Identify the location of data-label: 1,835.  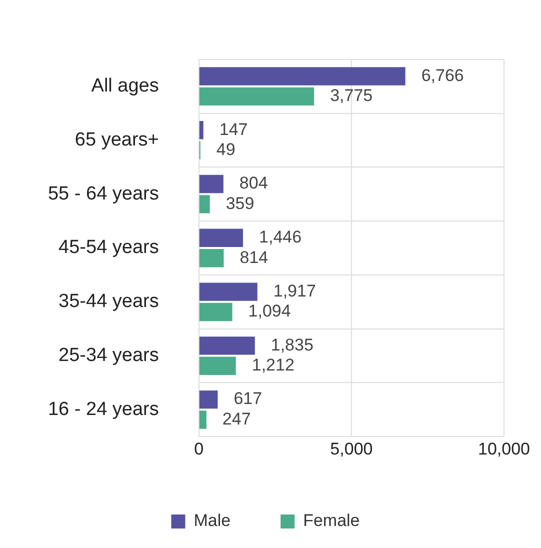
(292, 344).